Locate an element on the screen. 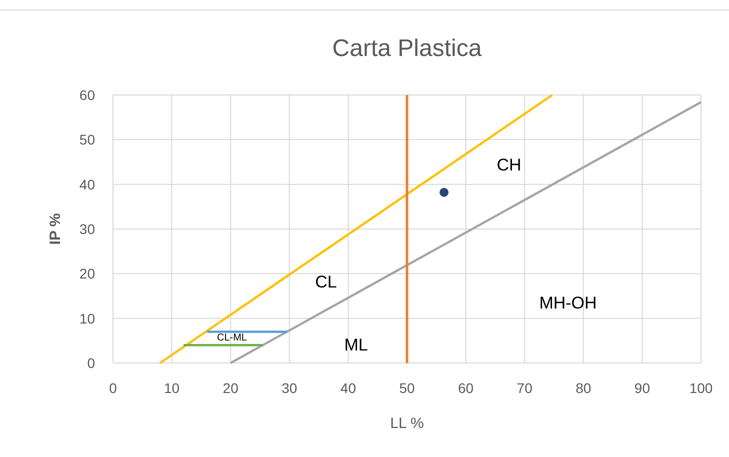 Image resolution: width=729 pixels, height=457 pixels. x-tick-label: 0 is located at coordinates (113, 388).